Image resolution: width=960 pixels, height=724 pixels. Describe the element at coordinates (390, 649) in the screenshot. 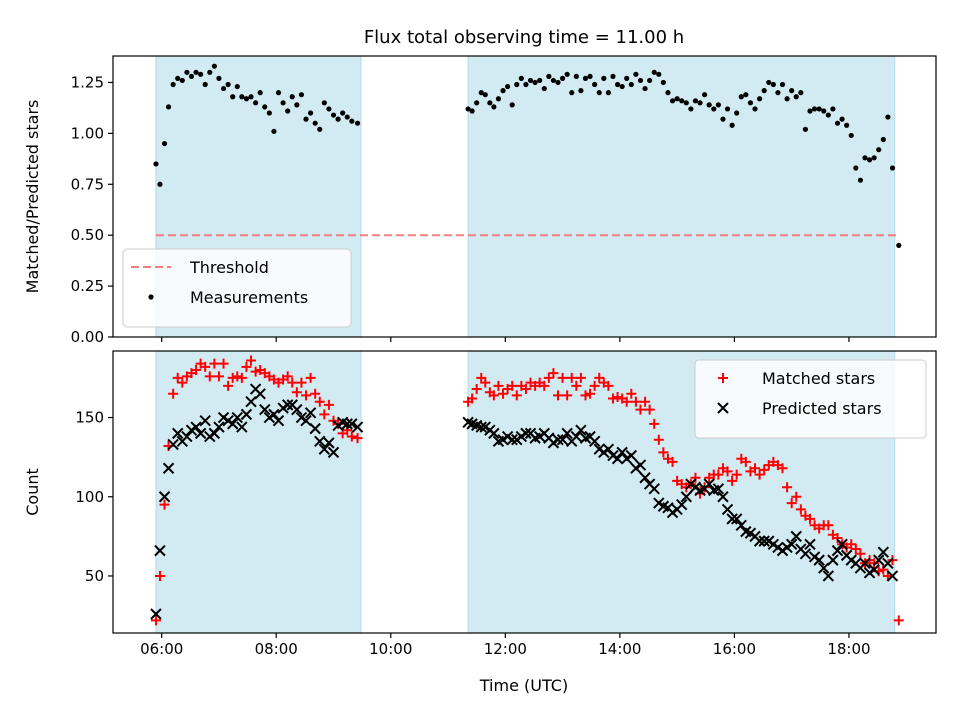

I see `x-tick-label: 10:00` at that location.